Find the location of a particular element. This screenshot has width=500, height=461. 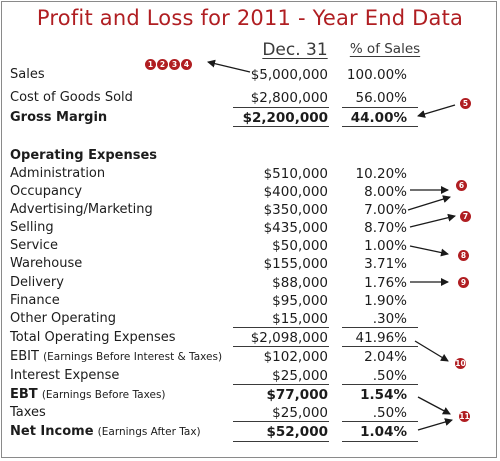

callout-badge: 4 is located at coordinates (186, 64).